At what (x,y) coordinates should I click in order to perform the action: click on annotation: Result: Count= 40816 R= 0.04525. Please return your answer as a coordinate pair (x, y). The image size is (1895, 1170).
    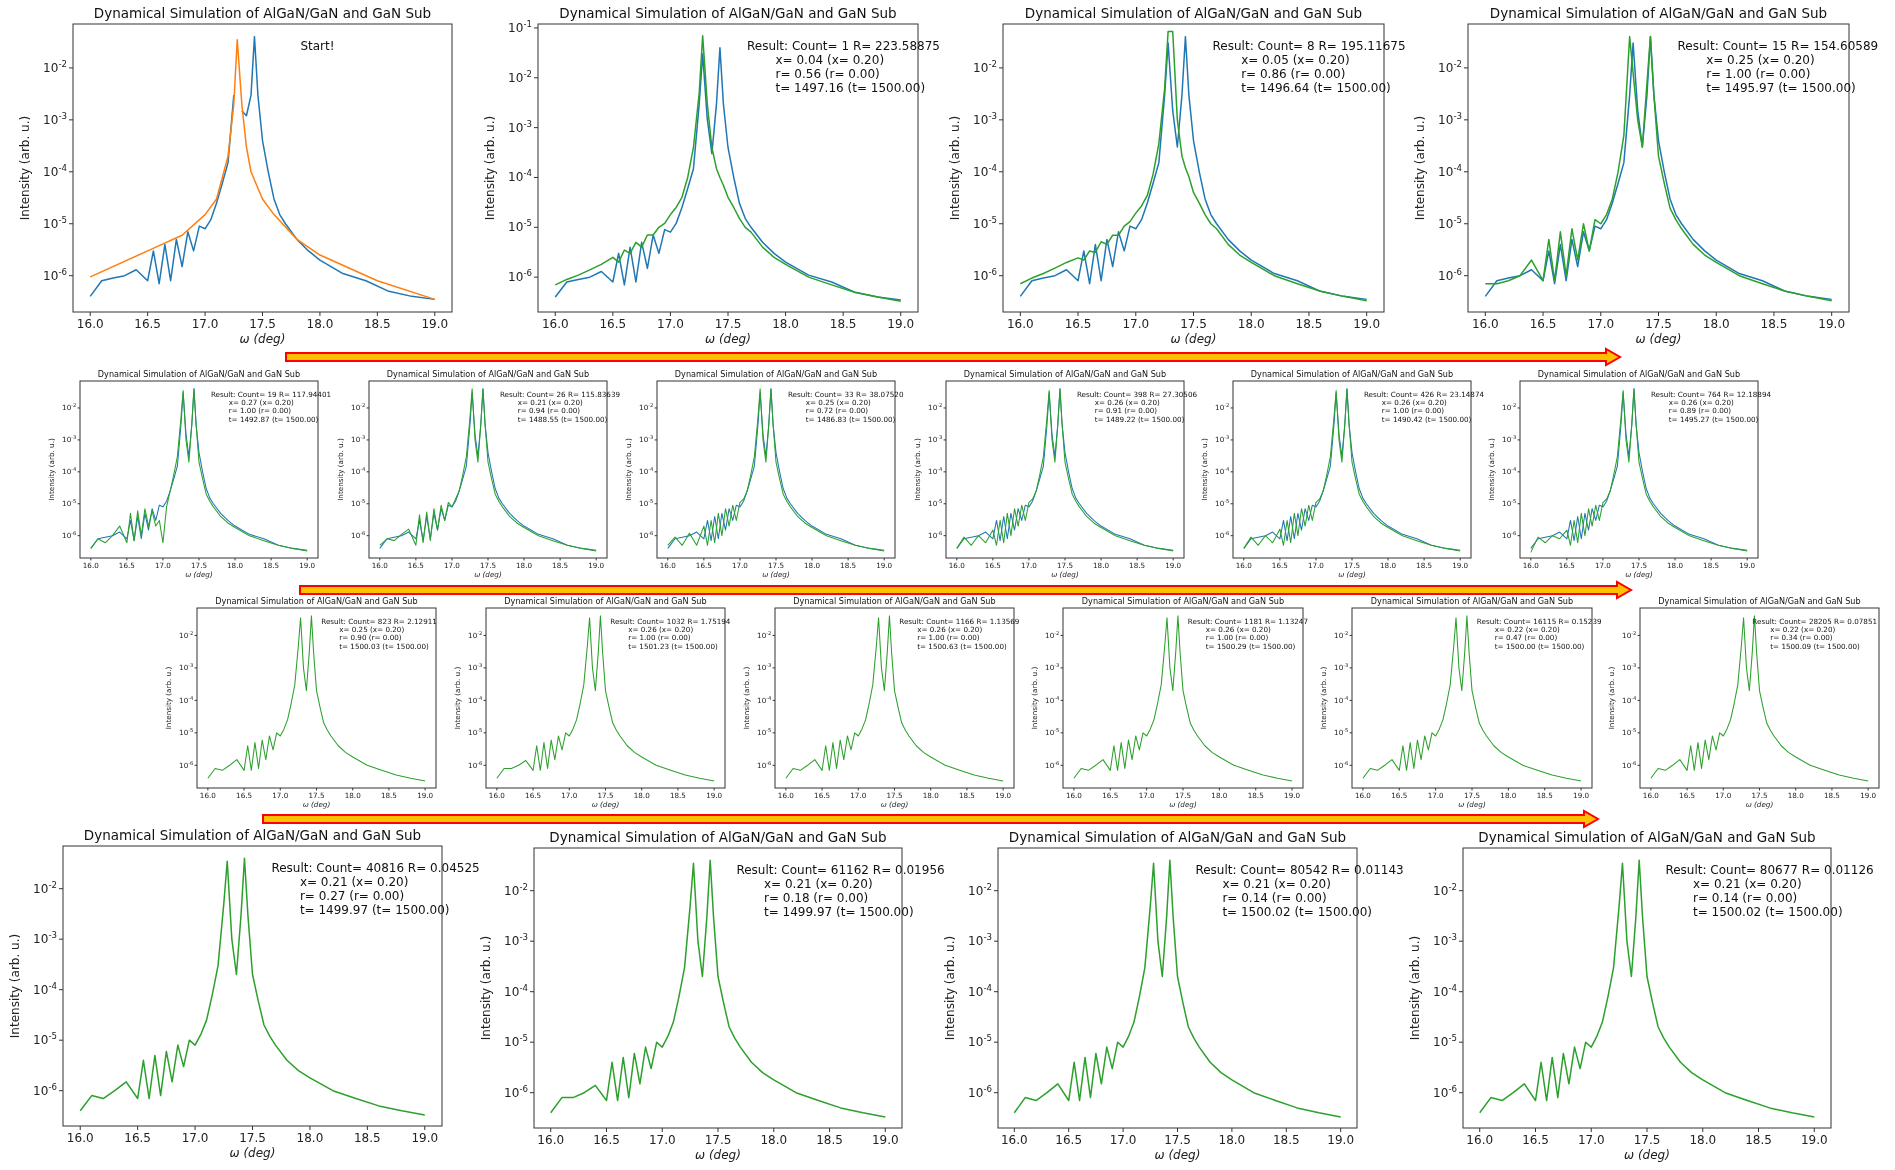
    Looking at the image, I should click on (375, 868).